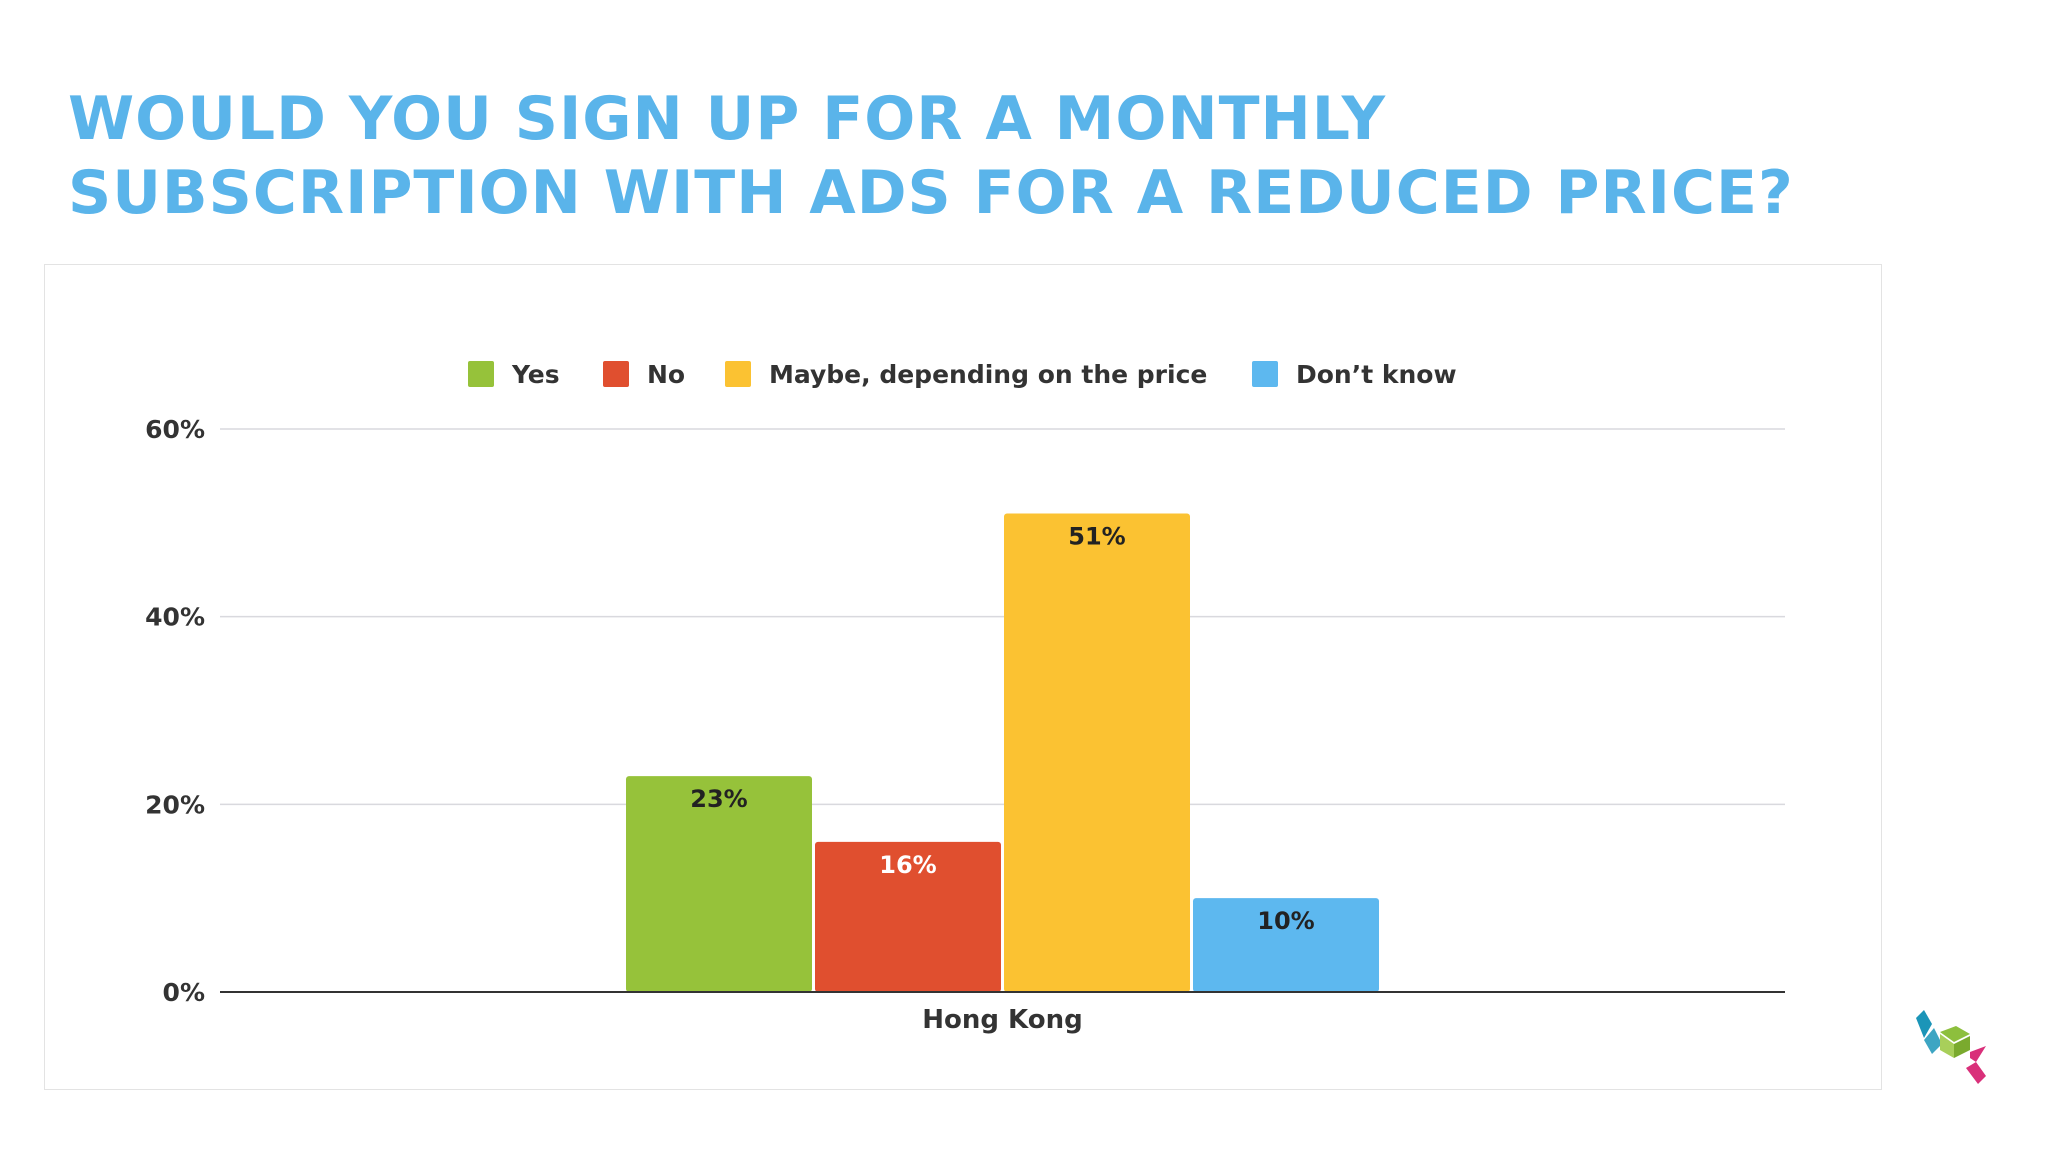  I want to click on x-axis: Hong Kong, so click(1002, 1013).